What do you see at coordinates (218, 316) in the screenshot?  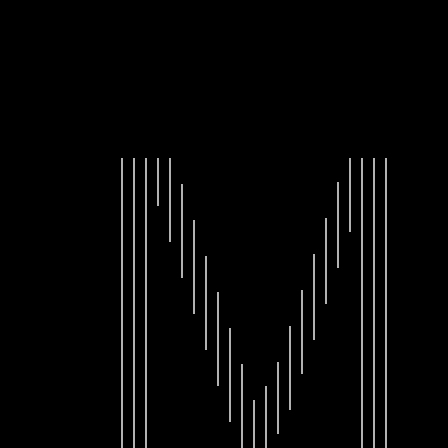 I see `left-diagonal` at bounding box center [218, 316].